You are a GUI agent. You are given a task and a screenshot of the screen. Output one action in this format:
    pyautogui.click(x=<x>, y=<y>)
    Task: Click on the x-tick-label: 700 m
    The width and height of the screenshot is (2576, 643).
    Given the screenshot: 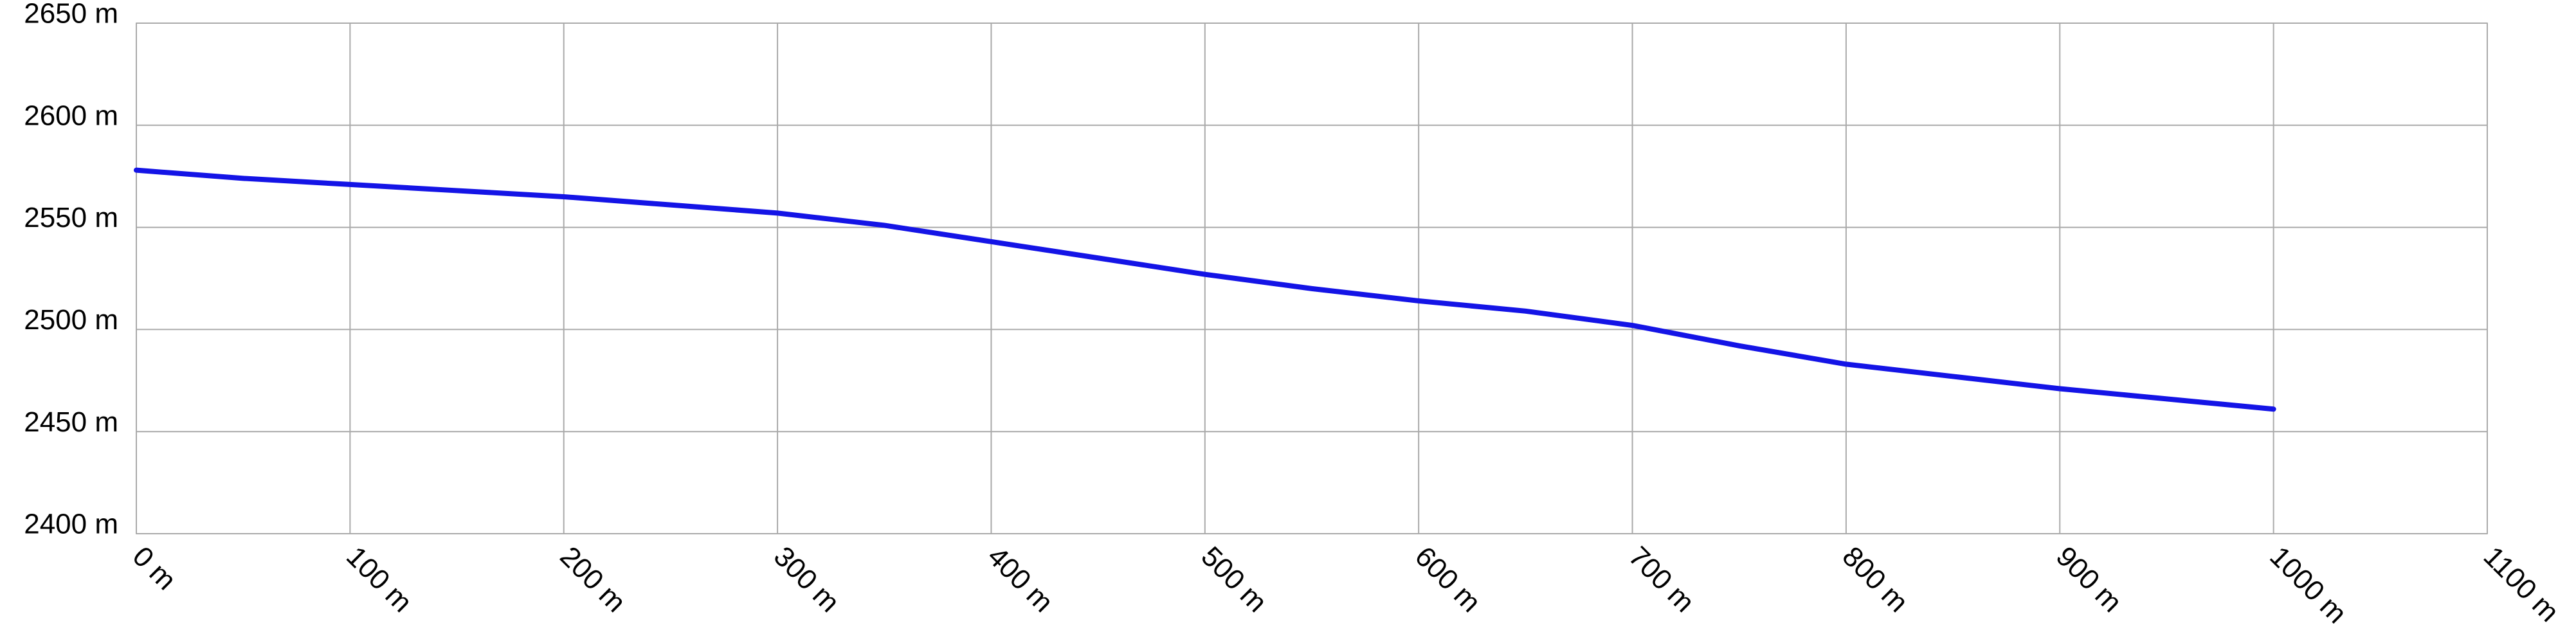 What is the action you would take?
    pyautogui.click(x=1661, y=580)
    